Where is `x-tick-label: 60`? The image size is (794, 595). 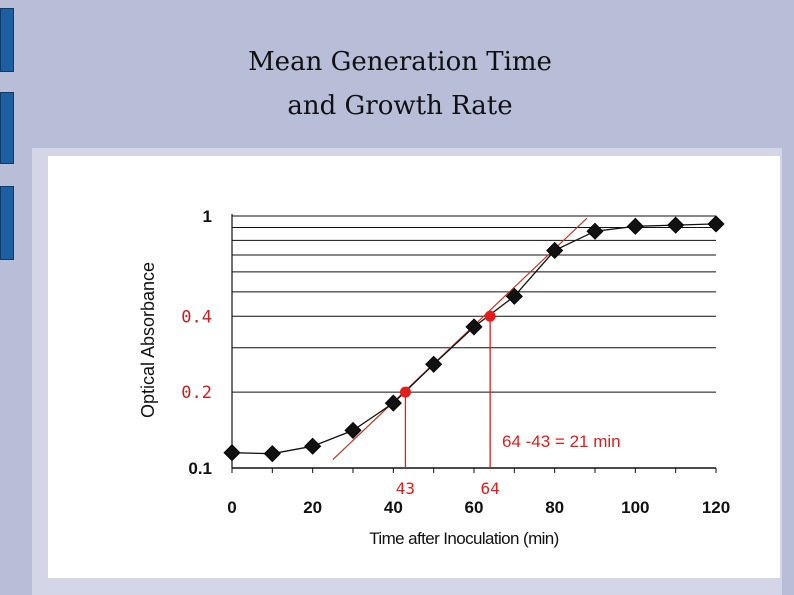 x-tick-label: 60 is located at coordinates (474, 507).